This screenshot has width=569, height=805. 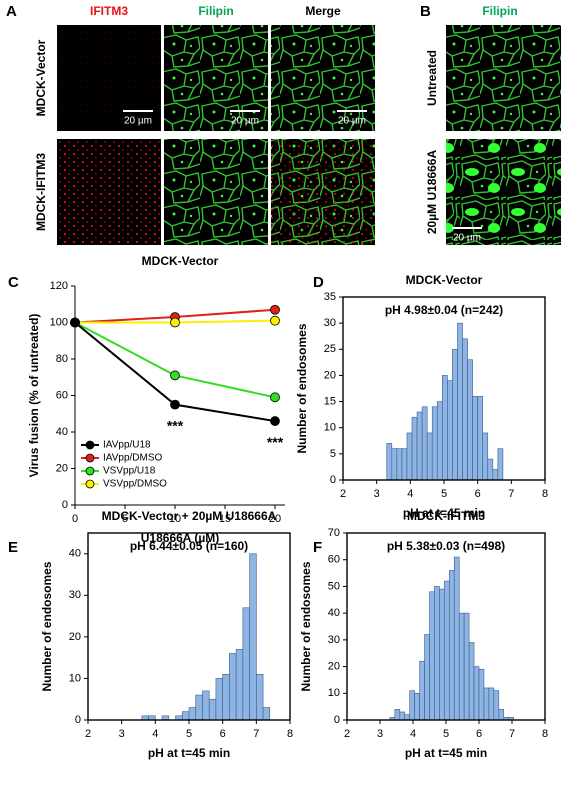 I want to click on y-tick-label: 5, so click(x=333, y=454).